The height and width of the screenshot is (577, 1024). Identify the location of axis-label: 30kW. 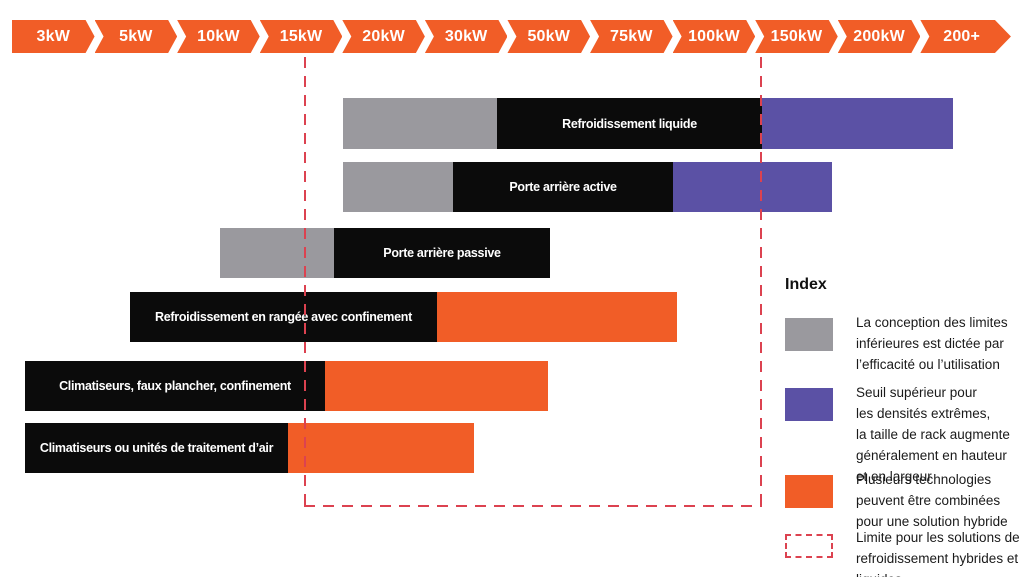
(466, 36).